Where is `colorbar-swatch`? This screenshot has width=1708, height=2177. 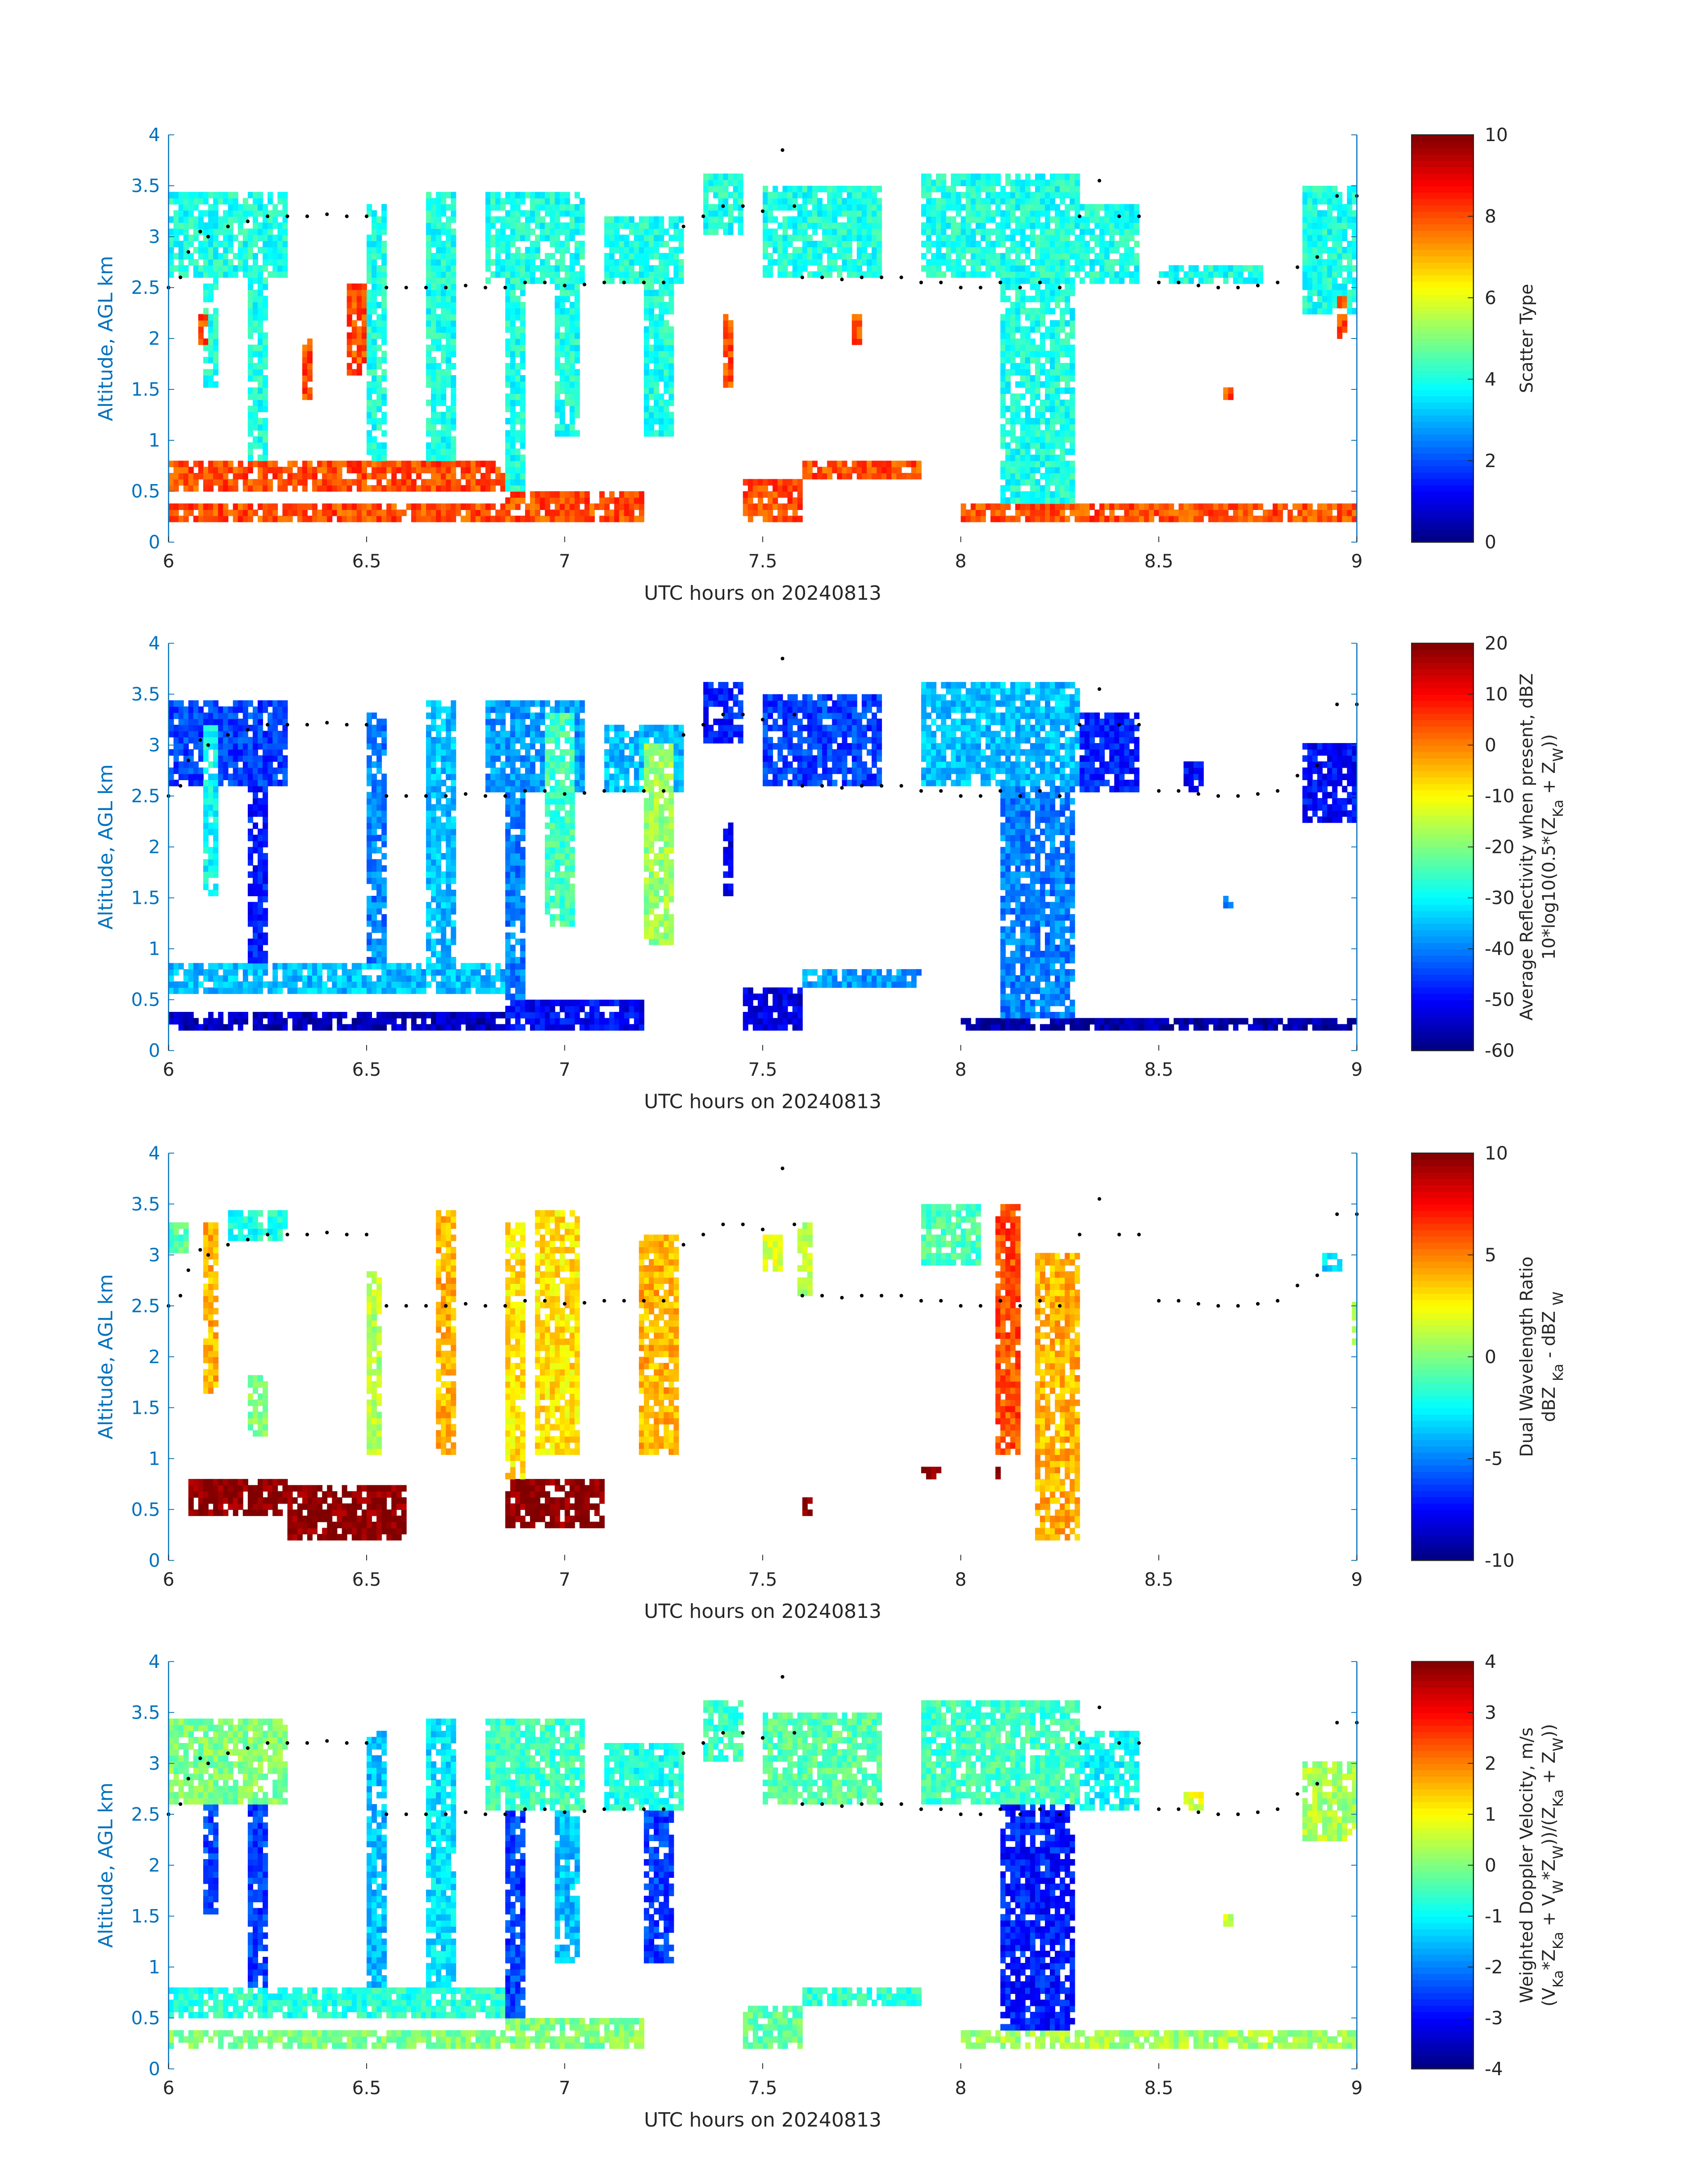
colorbar-swatch is located at coordinates (1443, 463).